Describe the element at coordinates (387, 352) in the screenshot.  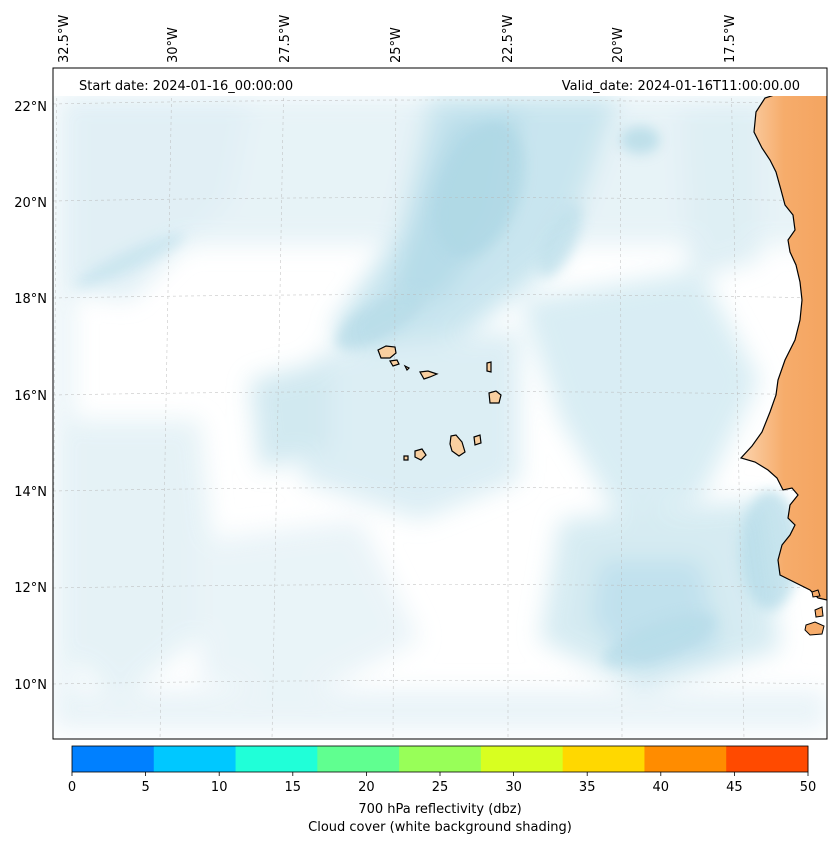
I see `island-santo-antao` at that location.